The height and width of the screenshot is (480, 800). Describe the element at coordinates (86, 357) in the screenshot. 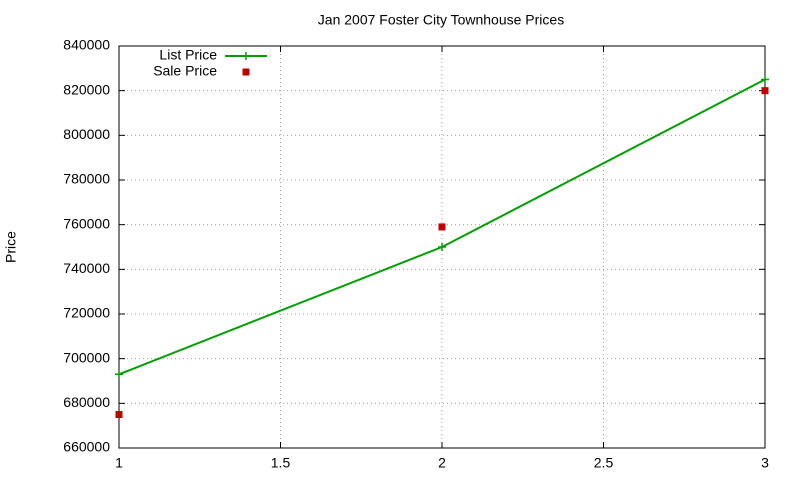

I see `y-tick-label: 700000` at that location.